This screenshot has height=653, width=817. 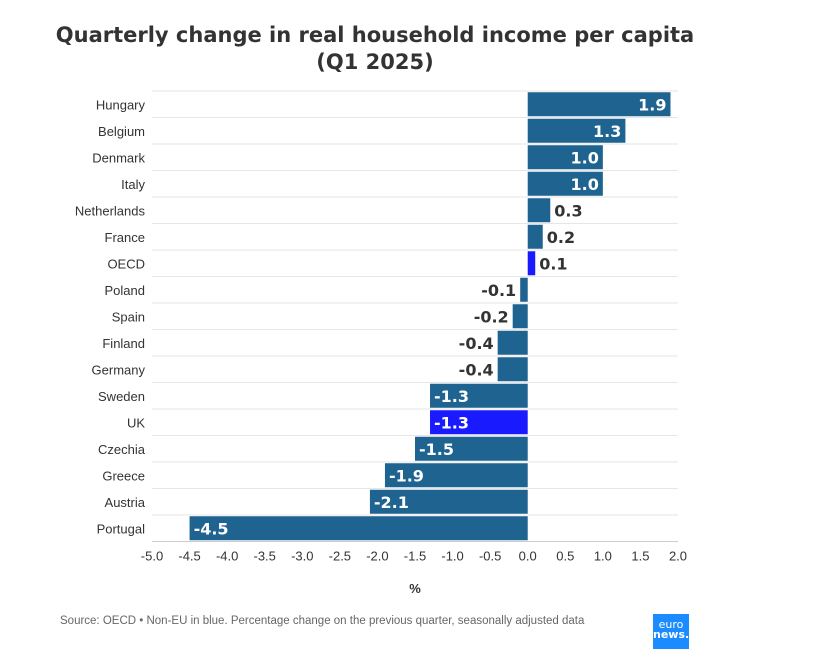 I want to click on x-tick-label: -2.0, so click(x=377, y=556).